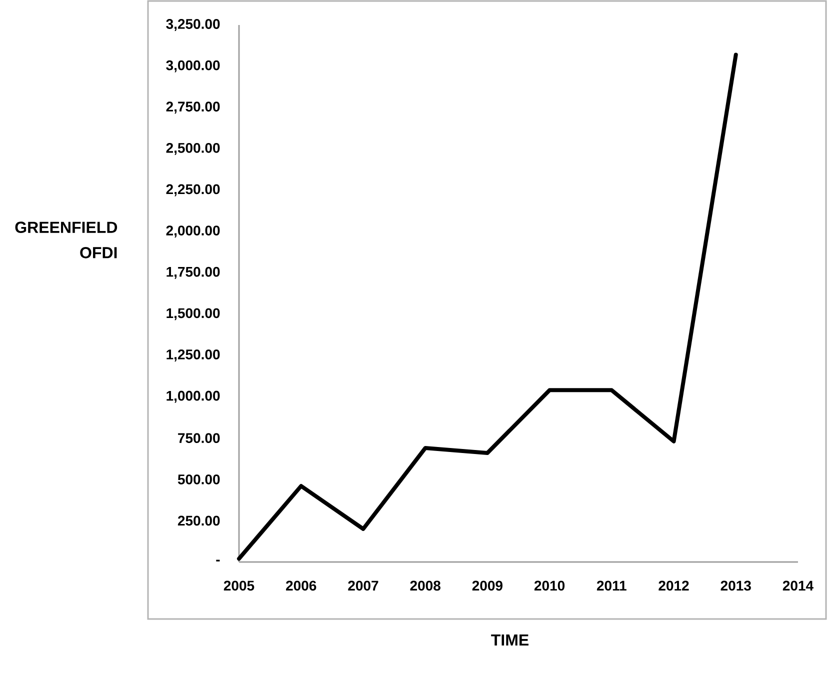 The image size is (832, 693). I want to click on y-axis-title: GREENFIELD OFDI, so click(66, 240).